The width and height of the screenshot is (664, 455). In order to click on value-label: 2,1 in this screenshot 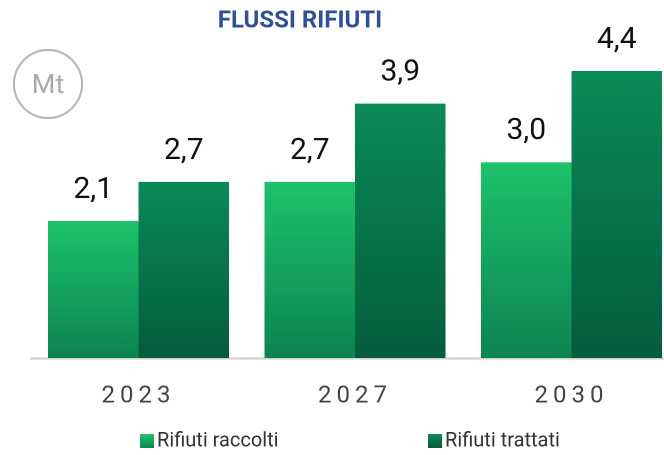, I will do `click(93, 188)`.